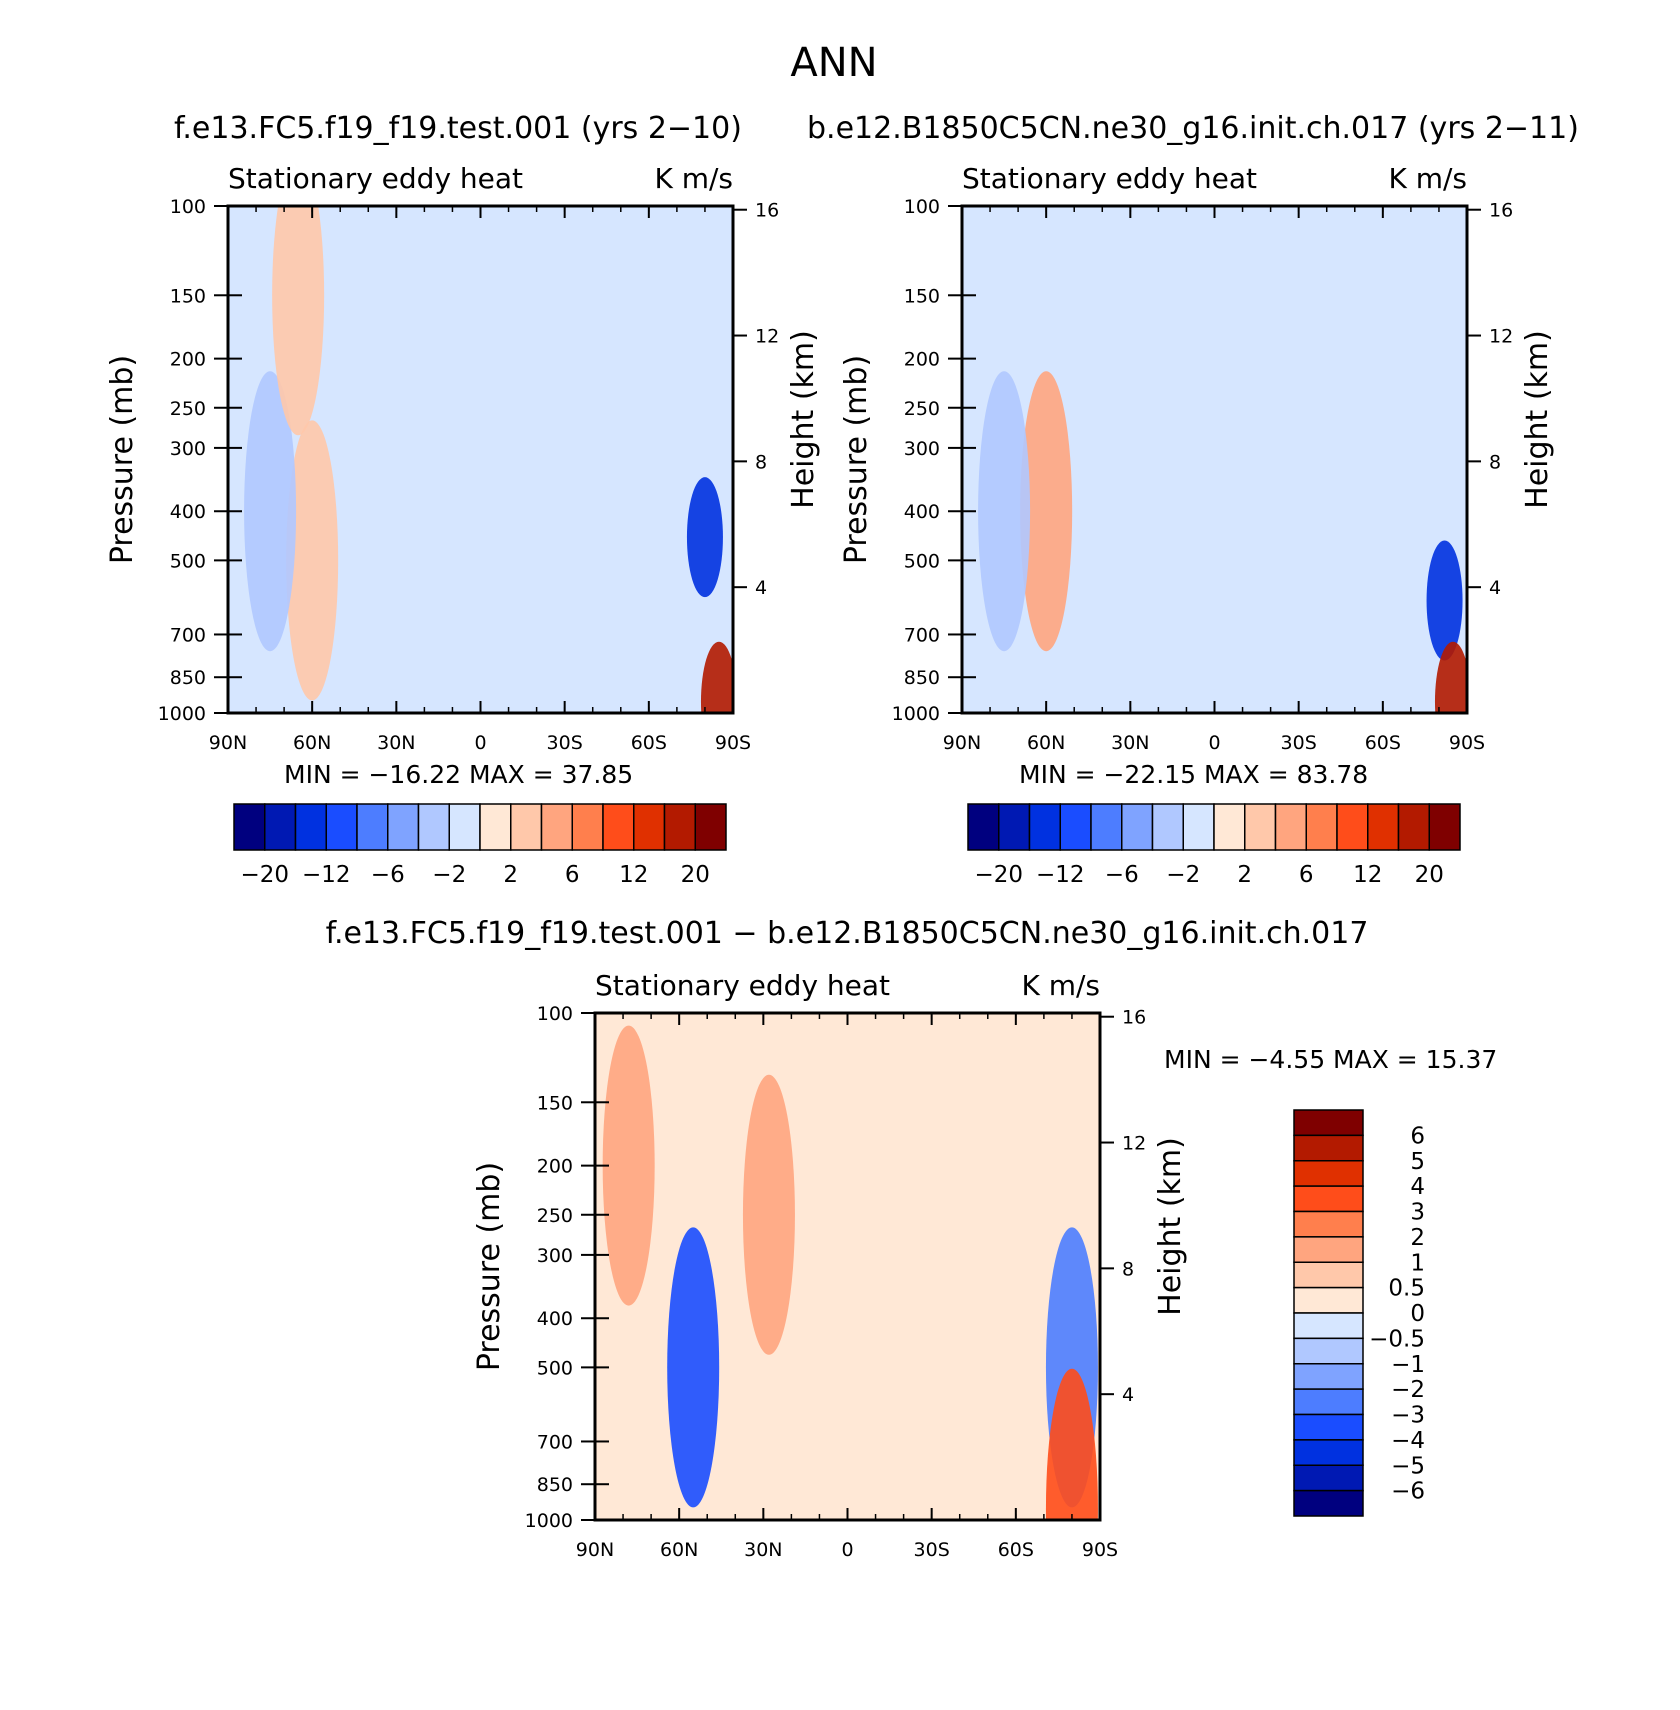  Describe the element at coordinates (480, 459) in the screenshot. I see `contour-field` at that location.